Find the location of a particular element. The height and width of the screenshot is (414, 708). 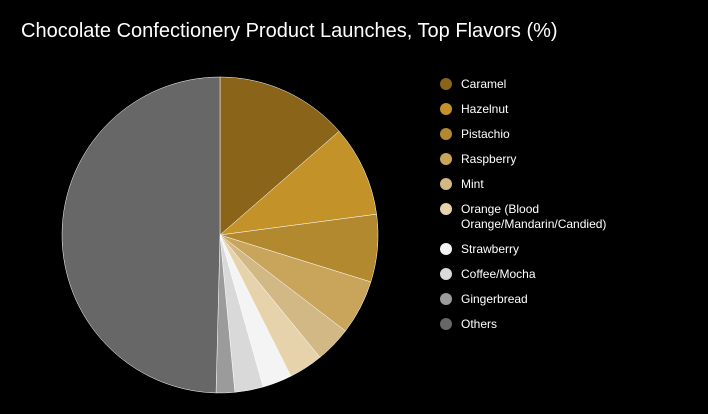

legend-item: Gingerbread is located at coordinates (570, 299).